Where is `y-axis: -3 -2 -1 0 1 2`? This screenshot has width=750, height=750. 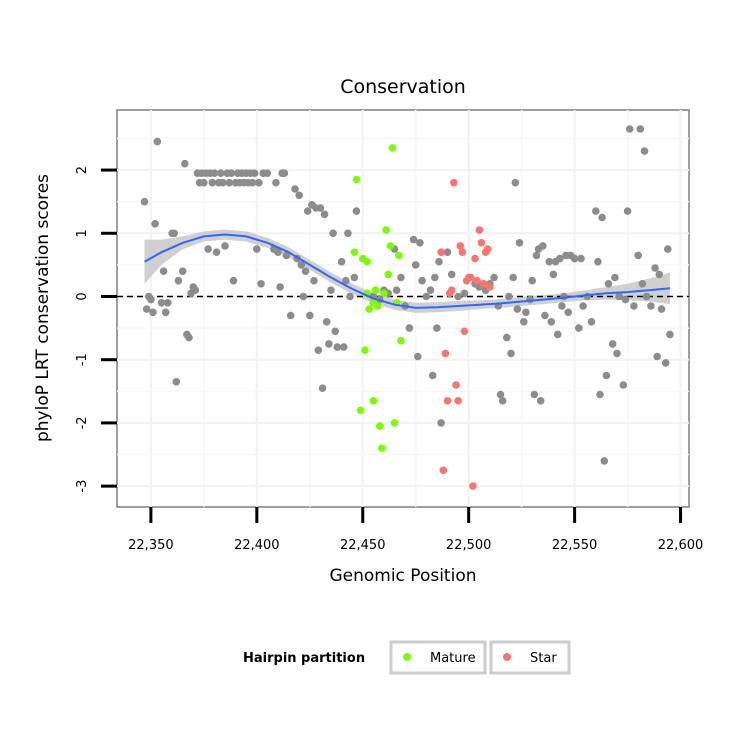 y-axis: -3 -2 -1 0 1 2 is located at coordinates (96, 329).